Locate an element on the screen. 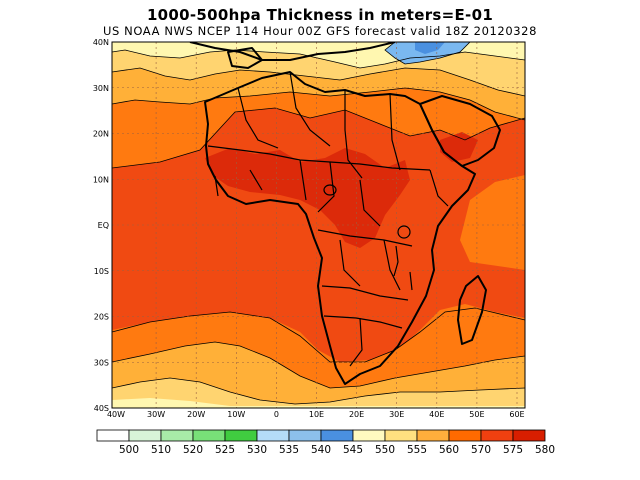 The height and width of the screenshot is (480, 640). lat-label: 40S is located at coordinates (101, 408).